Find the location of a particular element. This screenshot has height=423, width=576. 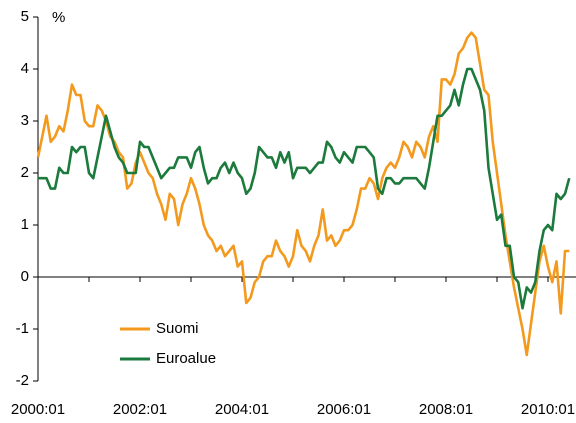

y-tick-label: 0 is located at coordinates (25, 276).